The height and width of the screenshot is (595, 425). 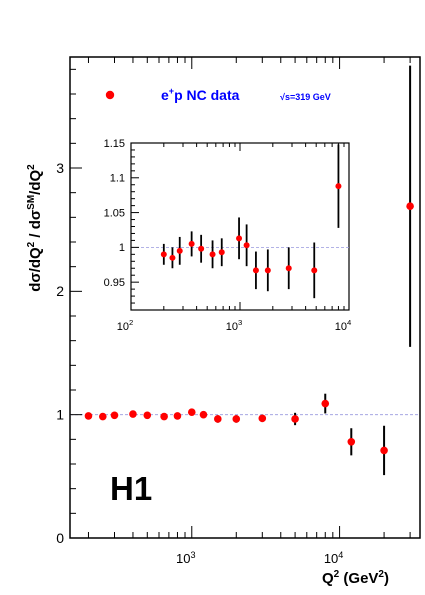 I want to click on x-axis-label: Q2 (GeV2), so click(x=355, y=578).